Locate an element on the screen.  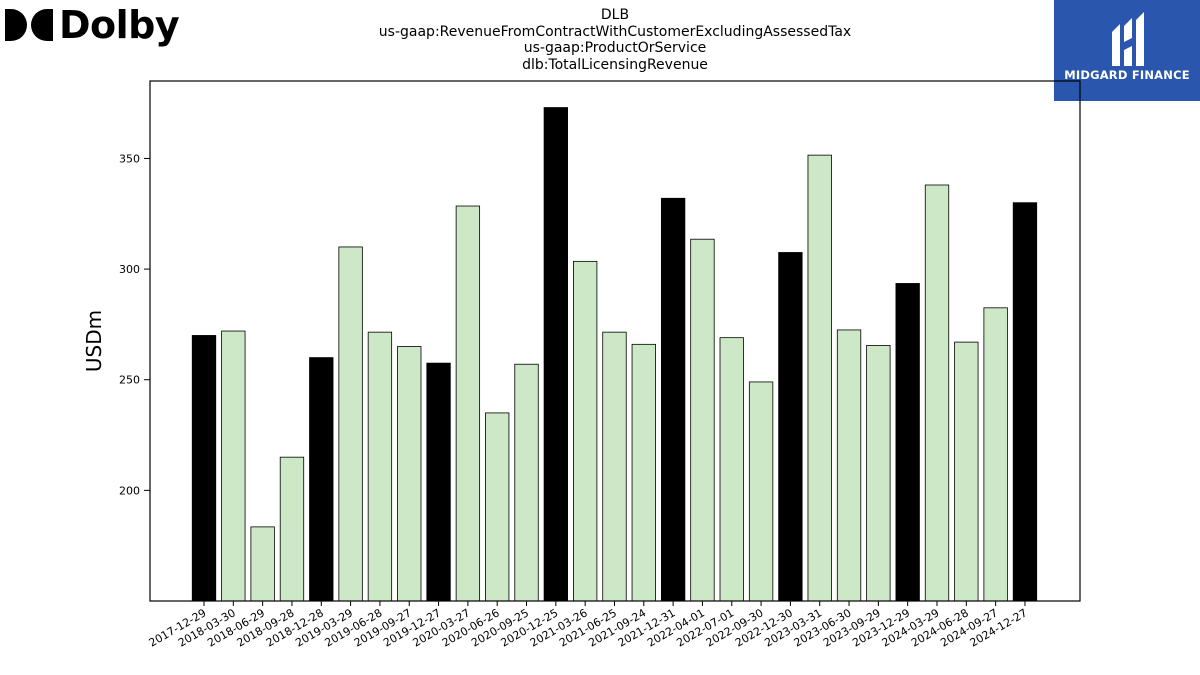
y-tick-label: 250 is located at coordinates (129, 380).